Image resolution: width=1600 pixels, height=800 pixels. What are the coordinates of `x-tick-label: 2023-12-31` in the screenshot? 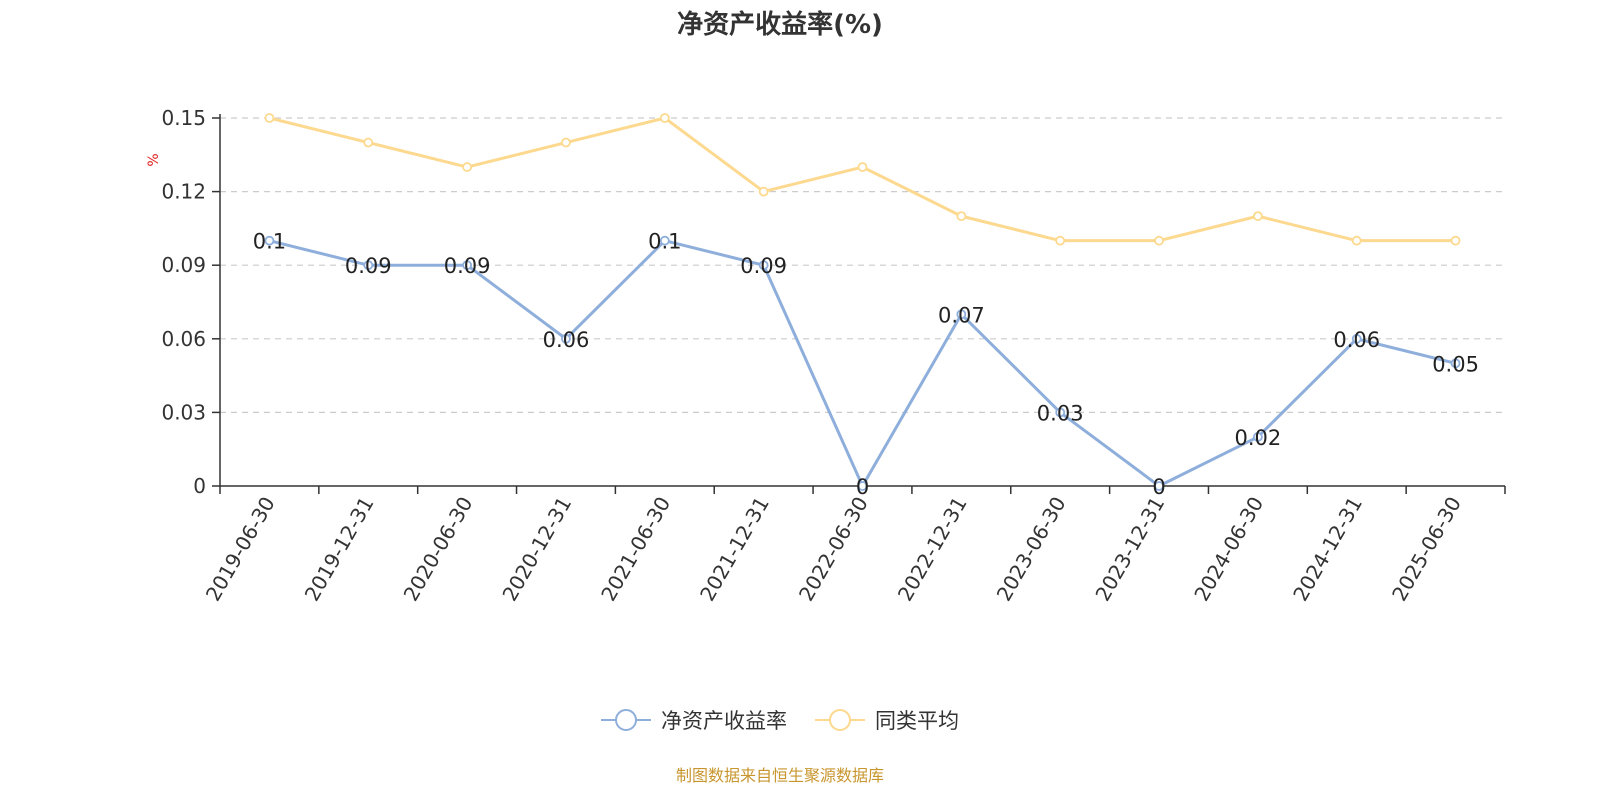 It's located at (1129, 549).